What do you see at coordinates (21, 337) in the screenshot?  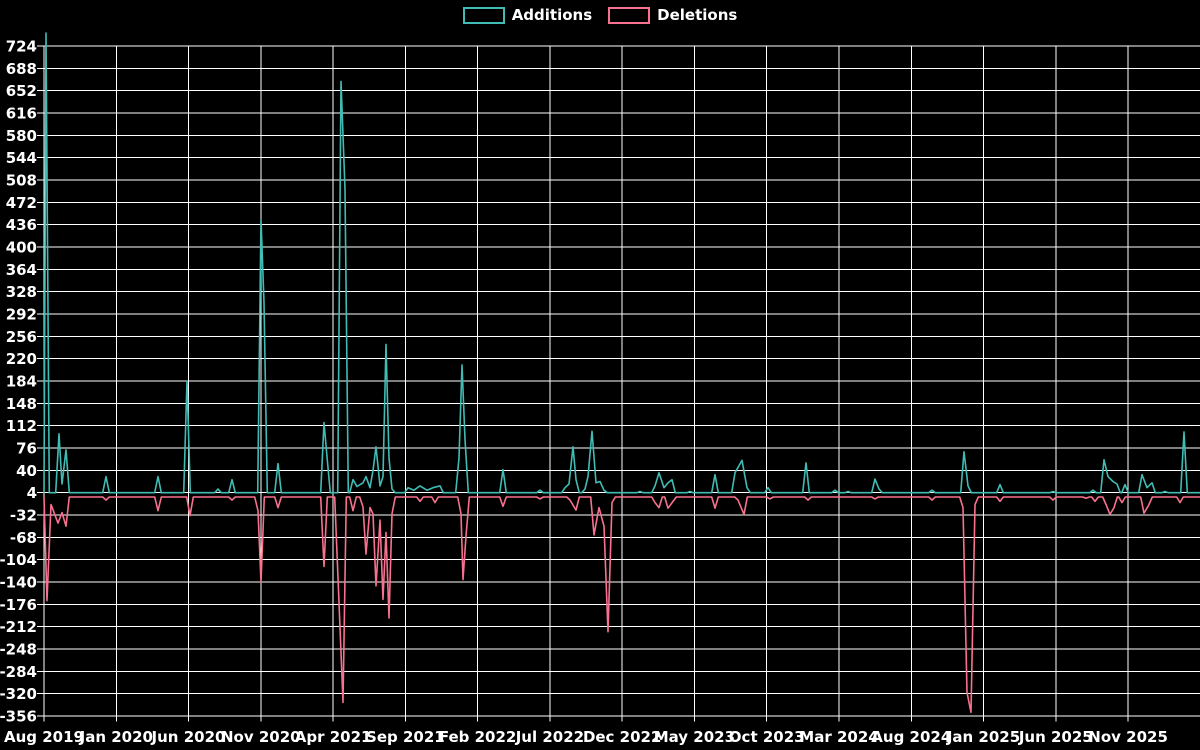 I see `y-tick-label: 256` at bounding box center [21, 337].